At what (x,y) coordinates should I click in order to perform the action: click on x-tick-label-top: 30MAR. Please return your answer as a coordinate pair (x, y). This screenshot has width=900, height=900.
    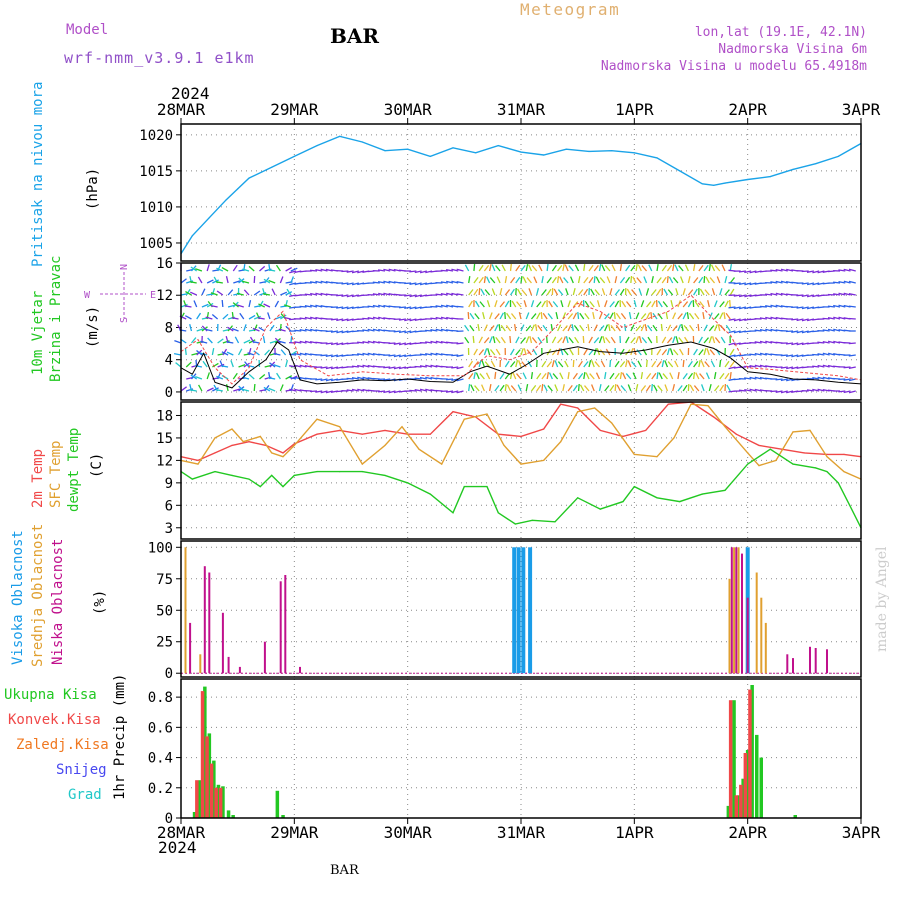
    Looking at the image, I should click on (408, 109).